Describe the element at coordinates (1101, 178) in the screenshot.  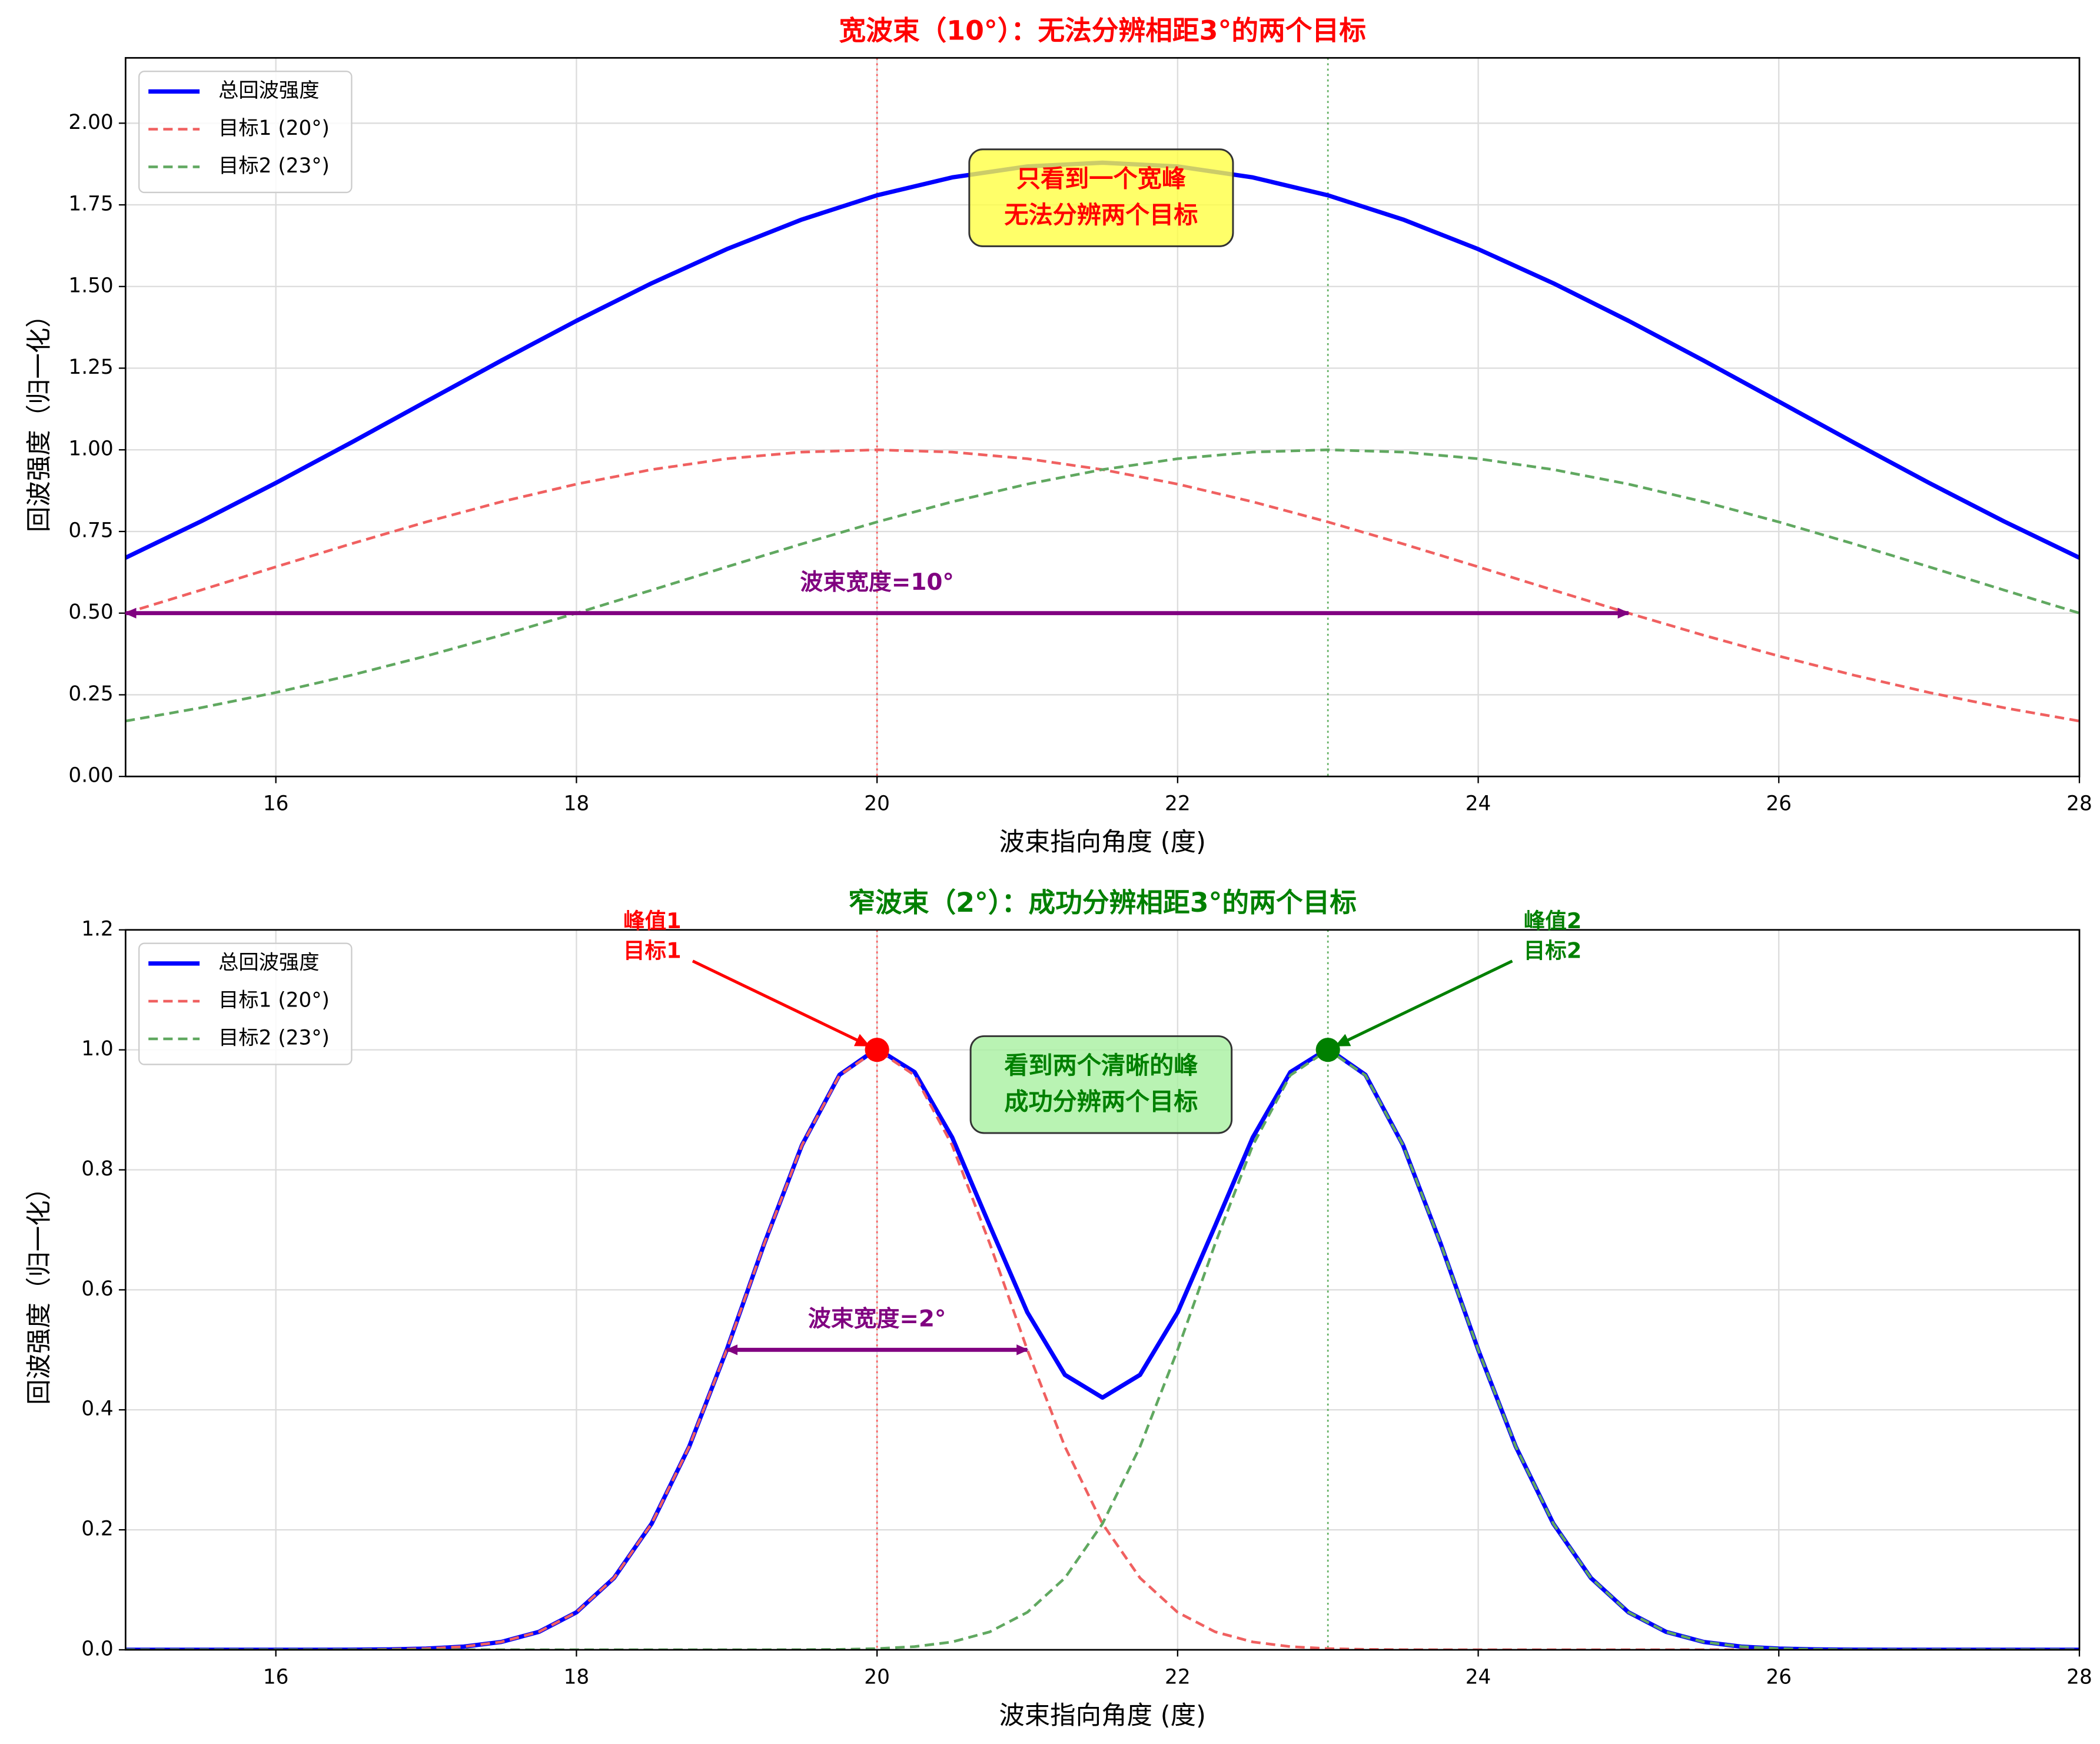
I see `note-text: 只看到一个宽峰` at that location.